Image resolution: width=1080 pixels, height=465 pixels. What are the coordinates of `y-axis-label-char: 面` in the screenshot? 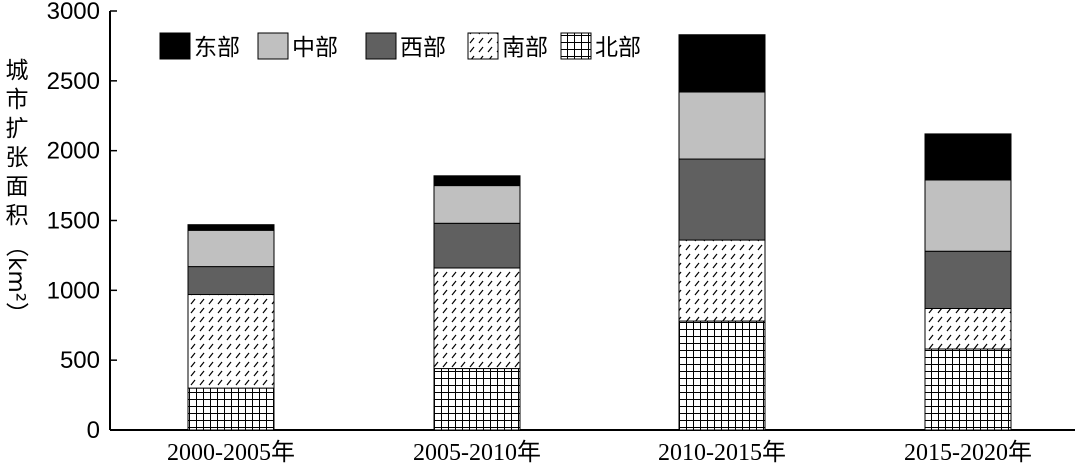 It's located at (17, 187).